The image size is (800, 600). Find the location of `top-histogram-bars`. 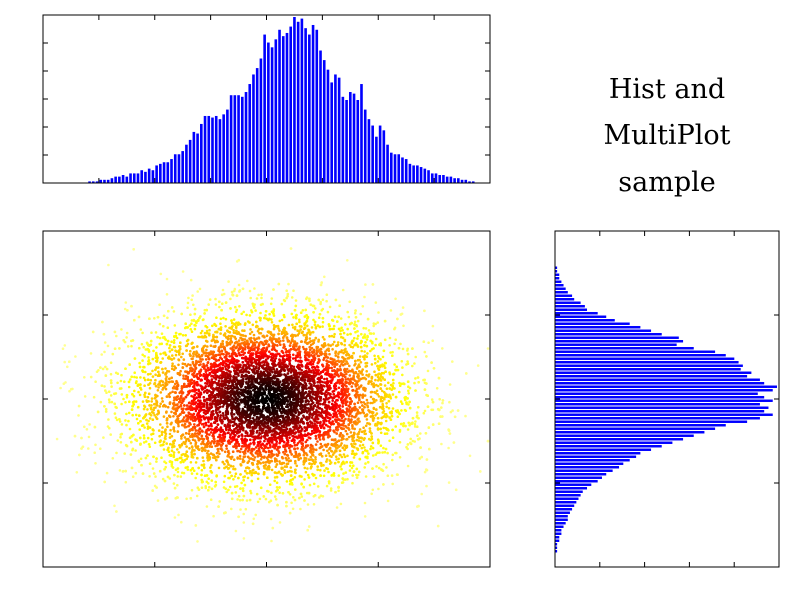

top-histogram-bars is located at coordinates (281, 100).